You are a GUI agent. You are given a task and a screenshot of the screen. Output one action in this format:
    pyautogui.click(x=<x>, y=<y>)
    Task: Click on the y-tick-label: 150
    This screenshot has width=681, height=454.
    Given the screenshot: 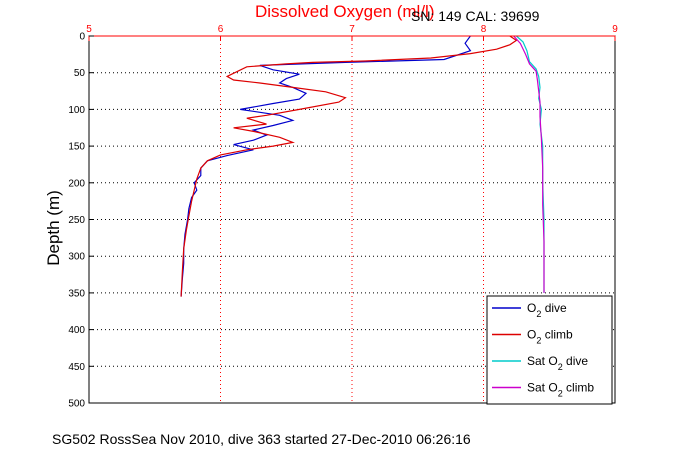 What is the action you would take?
    pyautogui.click(x=76, y=147)
    